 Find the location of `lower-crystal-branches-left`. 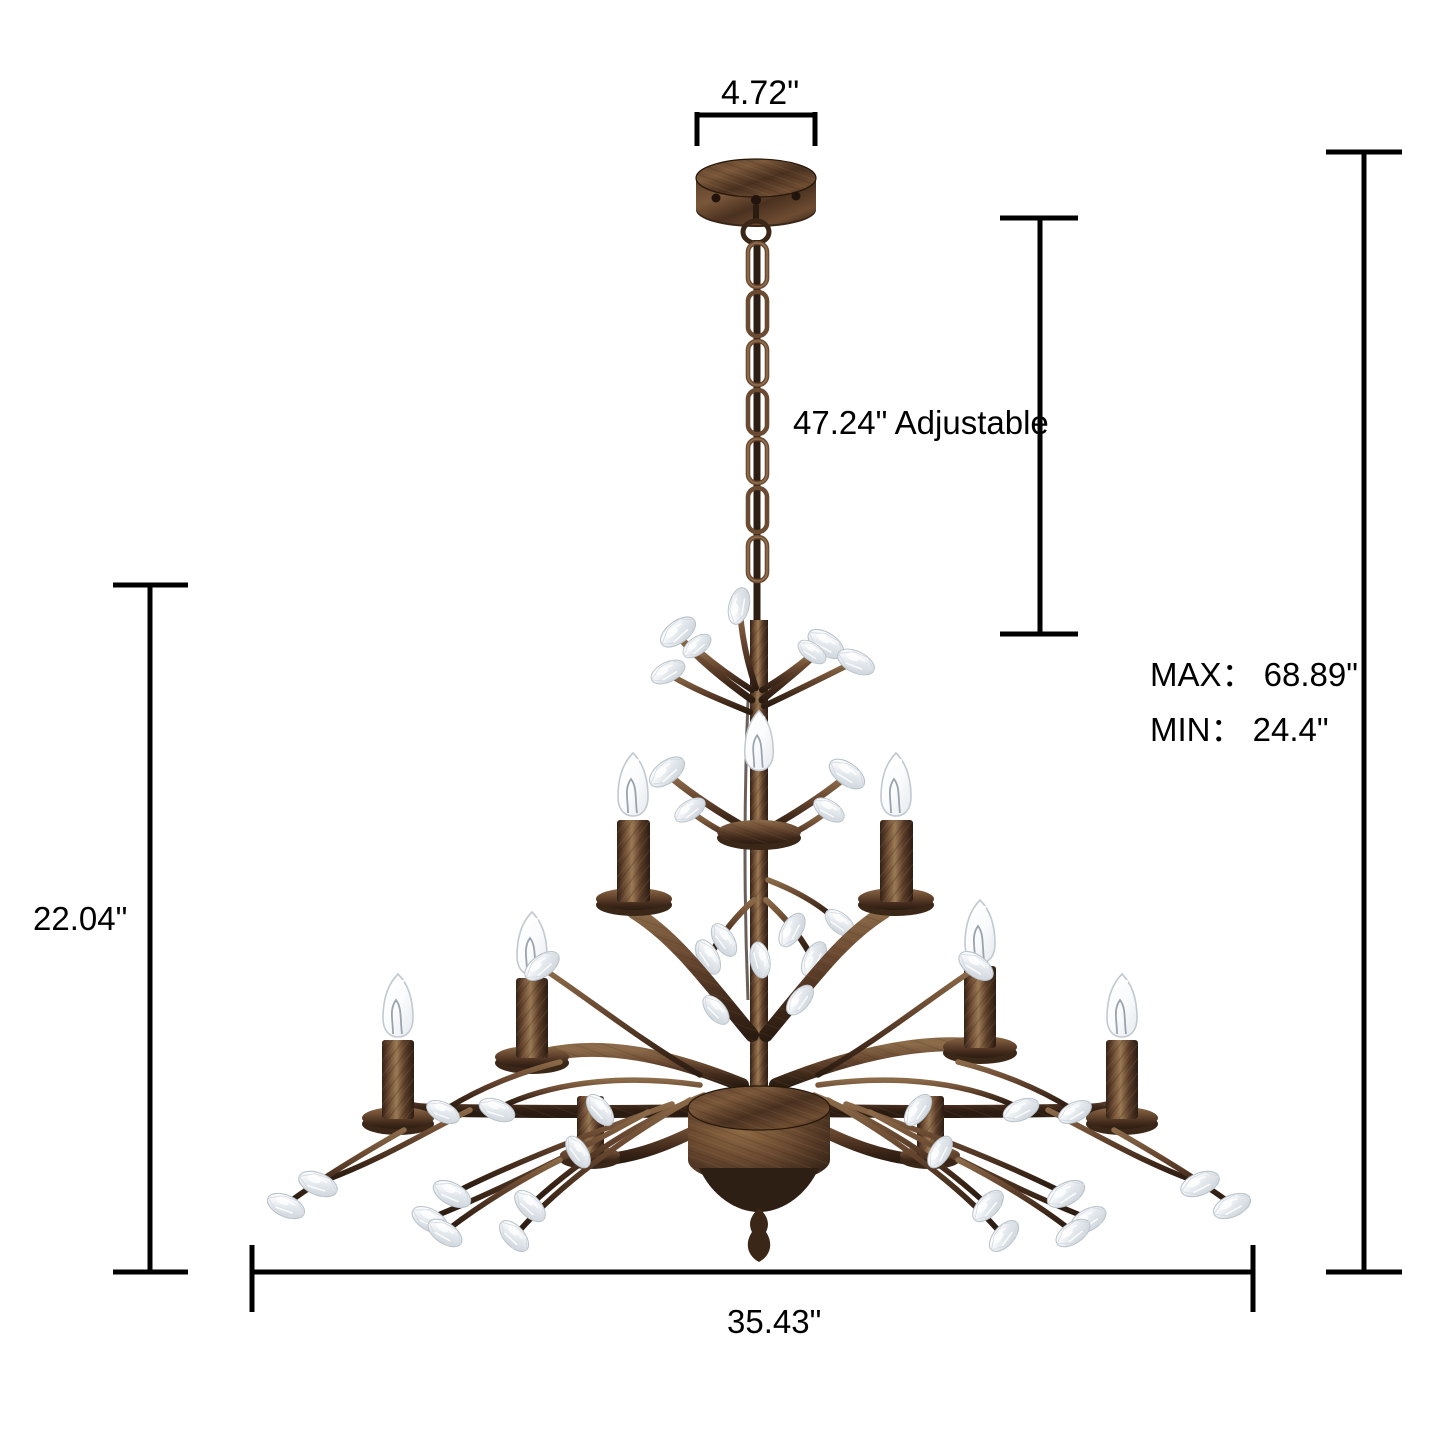

lower-crystal-branches-left is located at coordinates (484, 1101).